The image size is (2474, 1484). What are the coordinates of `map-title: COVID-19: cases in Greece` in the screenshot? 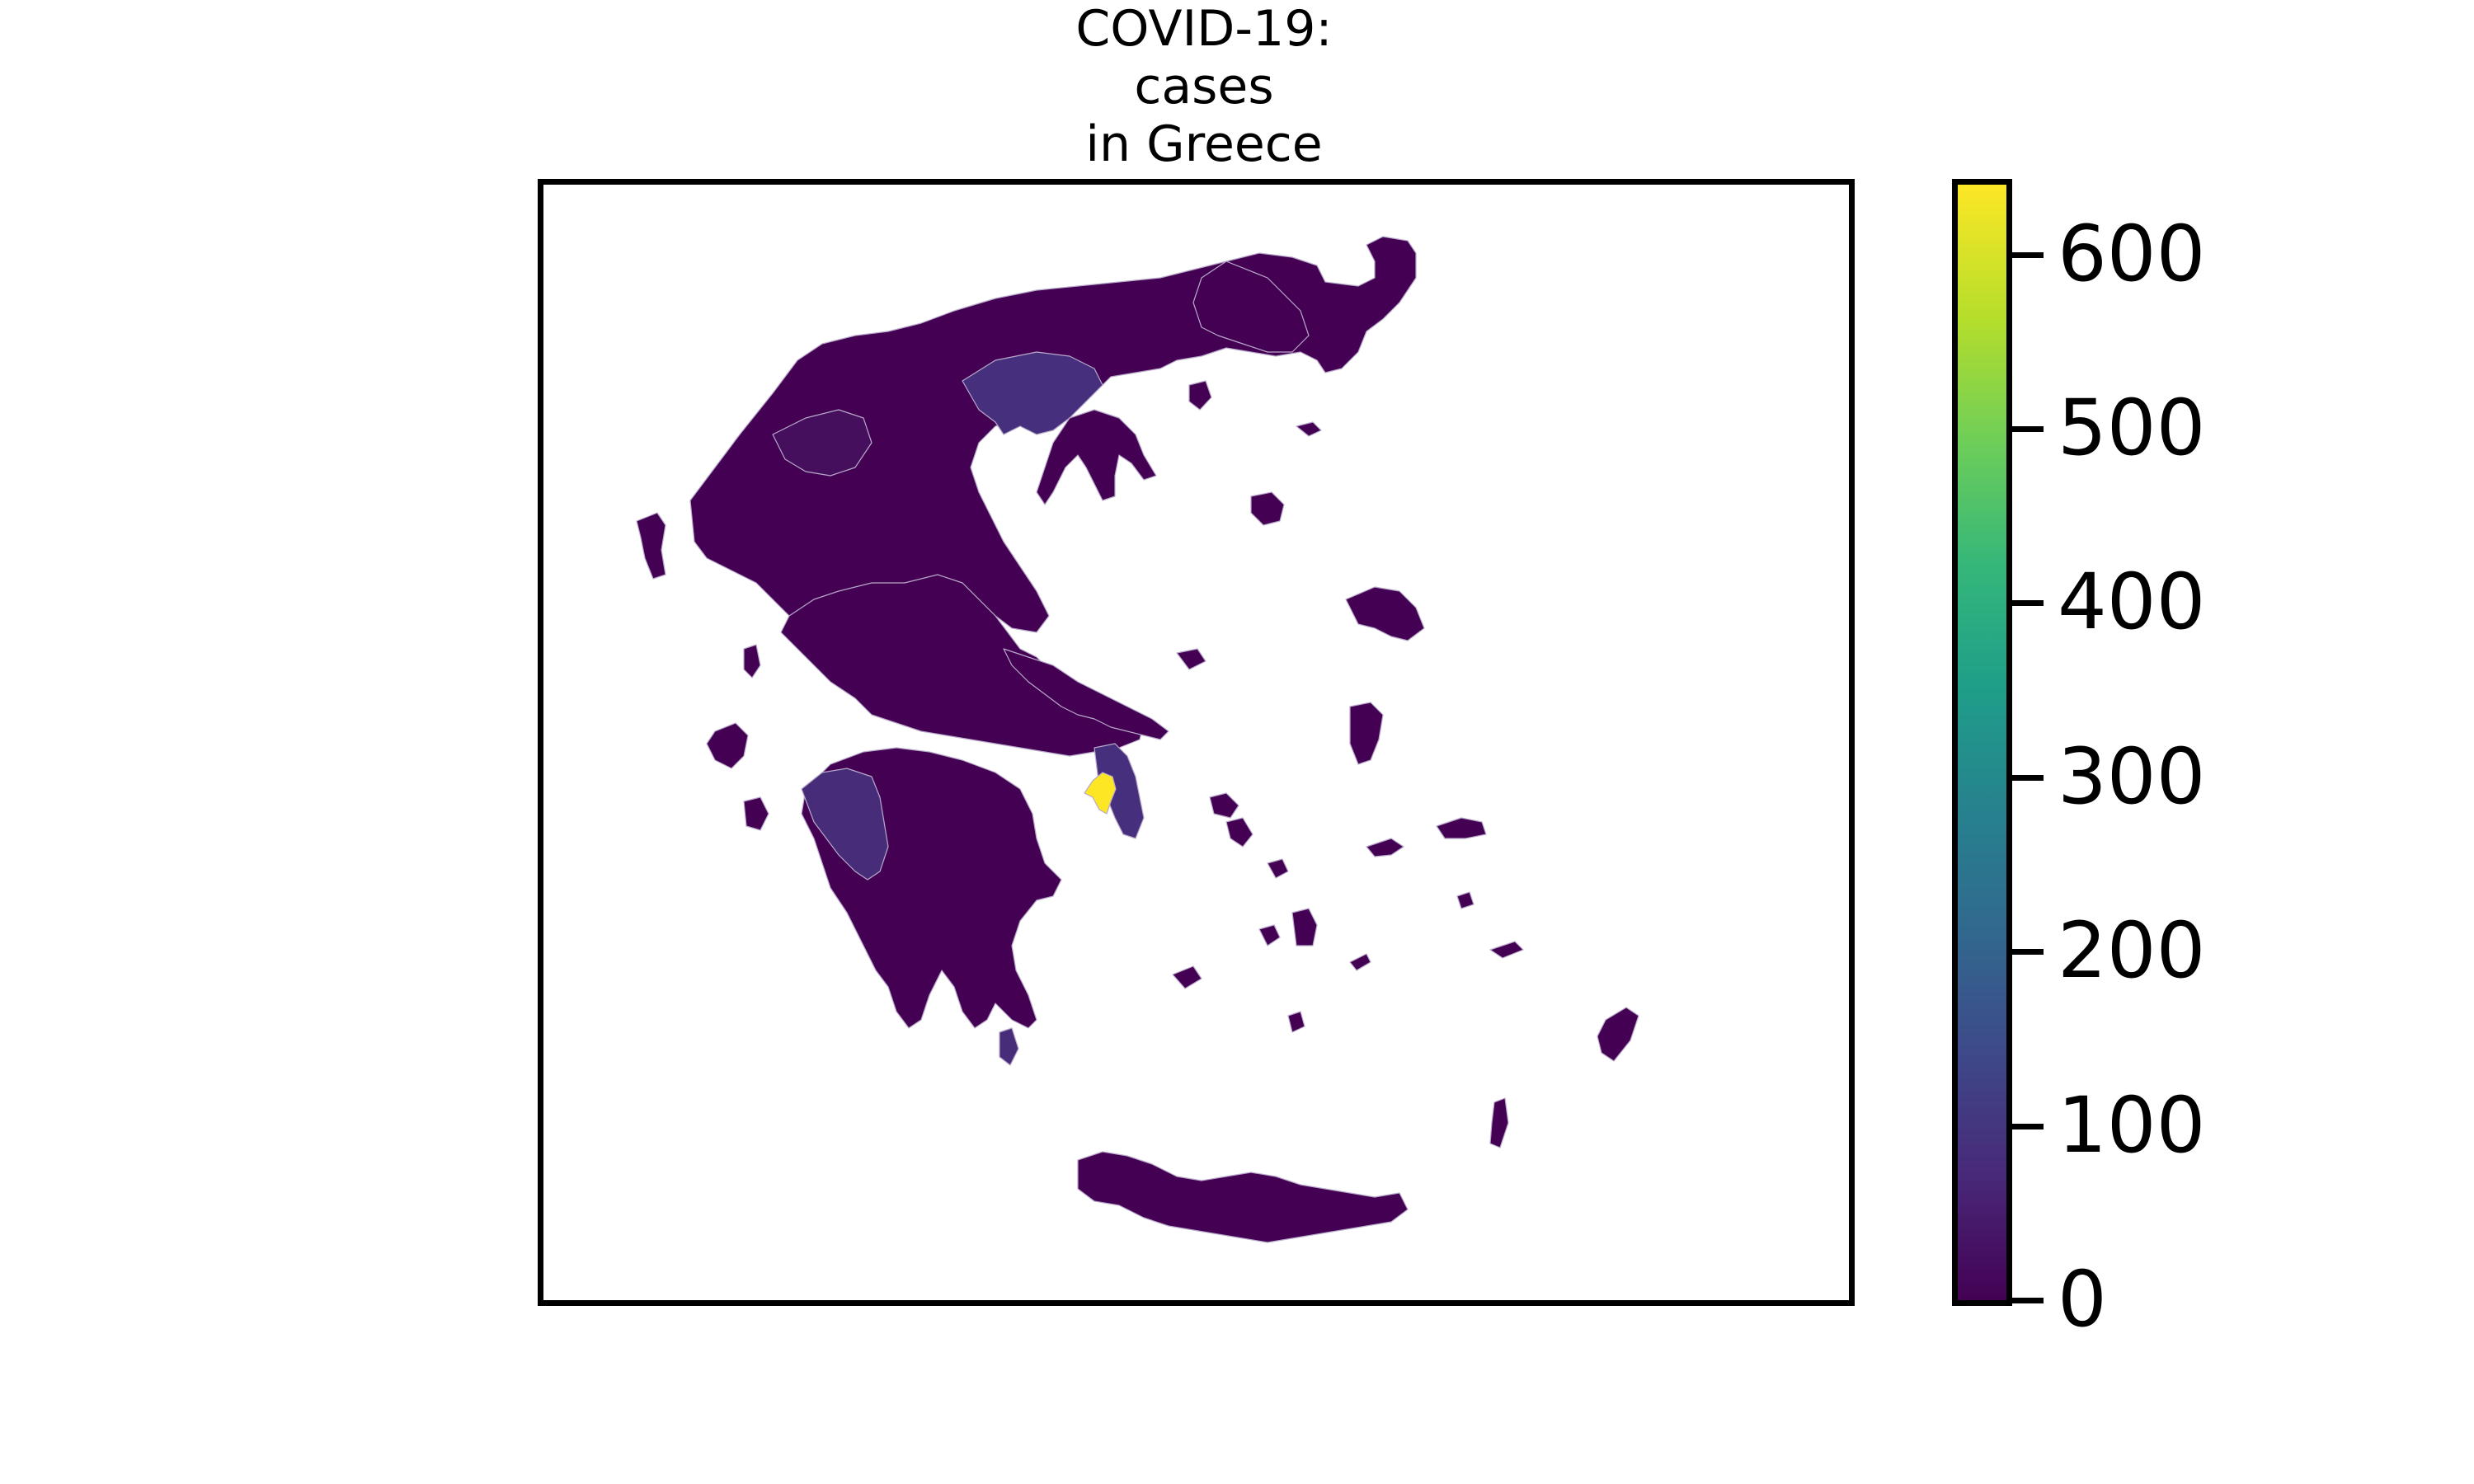 It's located at (1204, 86).